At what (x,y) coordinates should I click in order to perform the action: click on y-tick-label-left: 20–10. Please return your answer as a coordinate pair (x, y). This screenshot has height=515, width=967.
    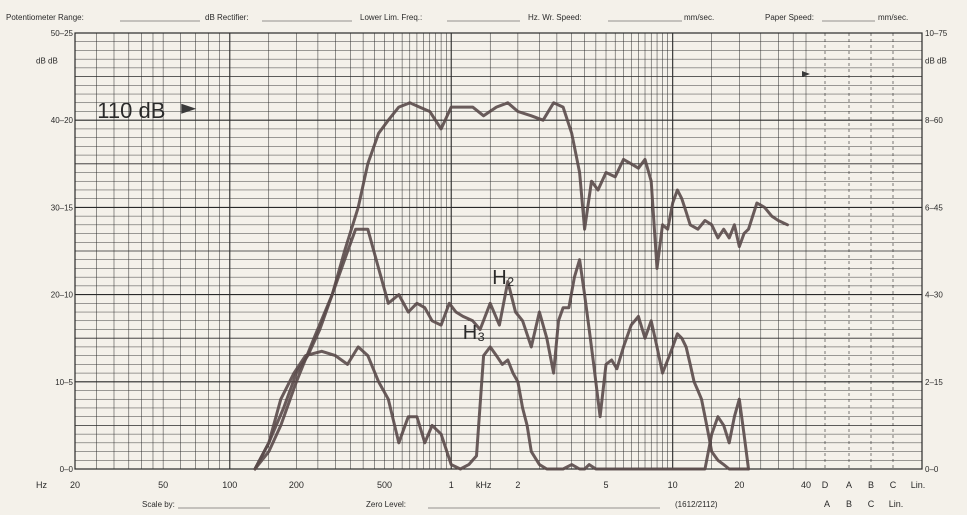
    Looking at the image, I should click on (62, 295).